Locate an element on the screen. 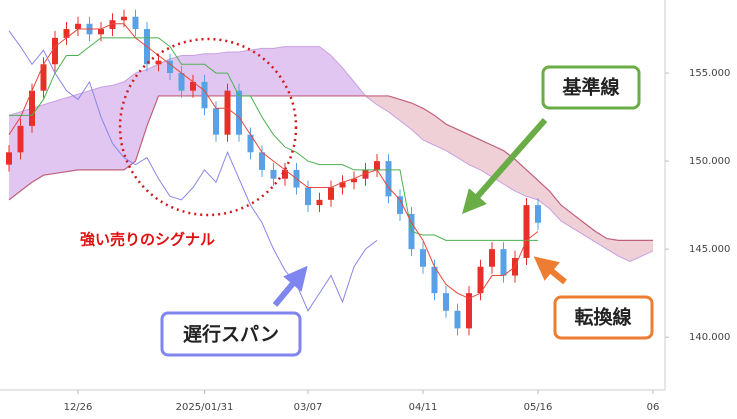 The image size is (737, 419). y-tick-label: 150.000 is located at coordinates (709, 161).